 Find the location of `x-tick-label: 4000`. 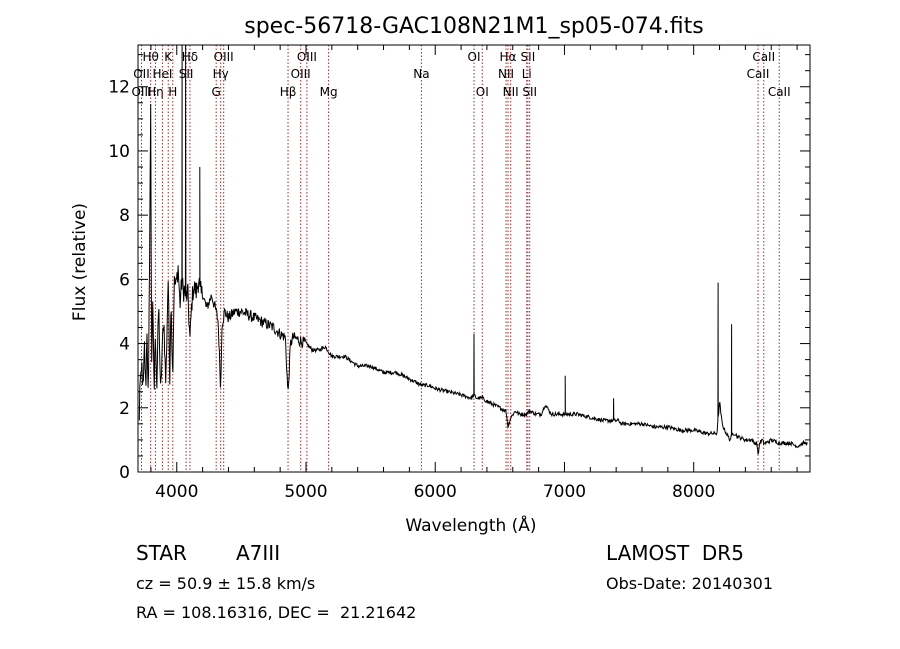

x-tick-label: 4000 is located at coordinates (176, 492).